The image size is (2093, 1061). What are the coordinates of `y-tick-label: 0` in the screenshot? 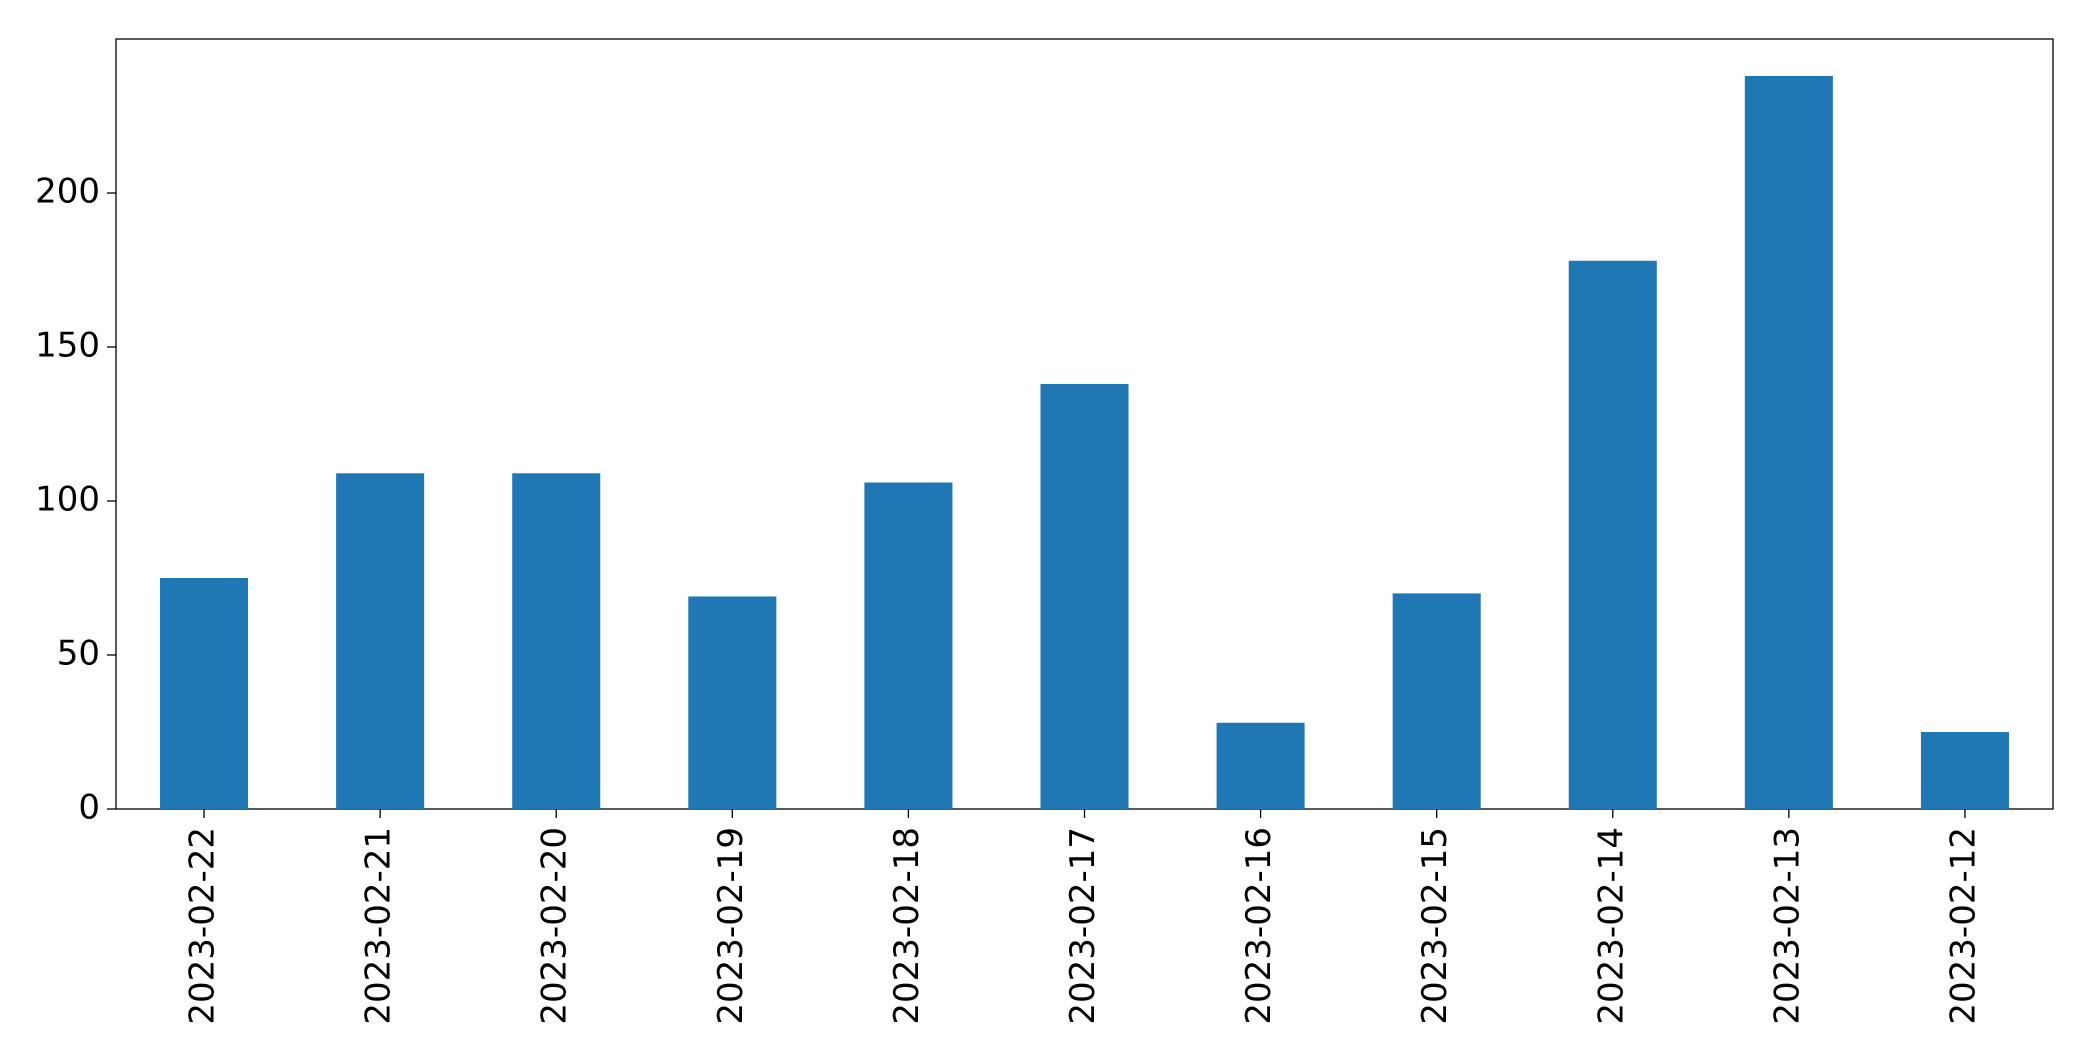 It's located at (89, 808).